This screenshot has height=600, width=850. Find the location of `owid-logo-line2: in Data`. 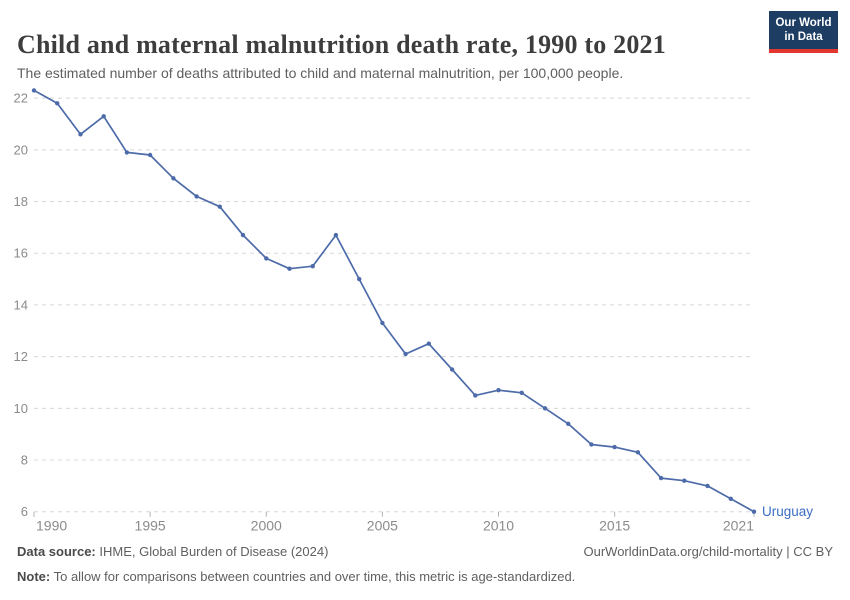

owid-logo-line2: in Data is located at coordinates (803, 37).